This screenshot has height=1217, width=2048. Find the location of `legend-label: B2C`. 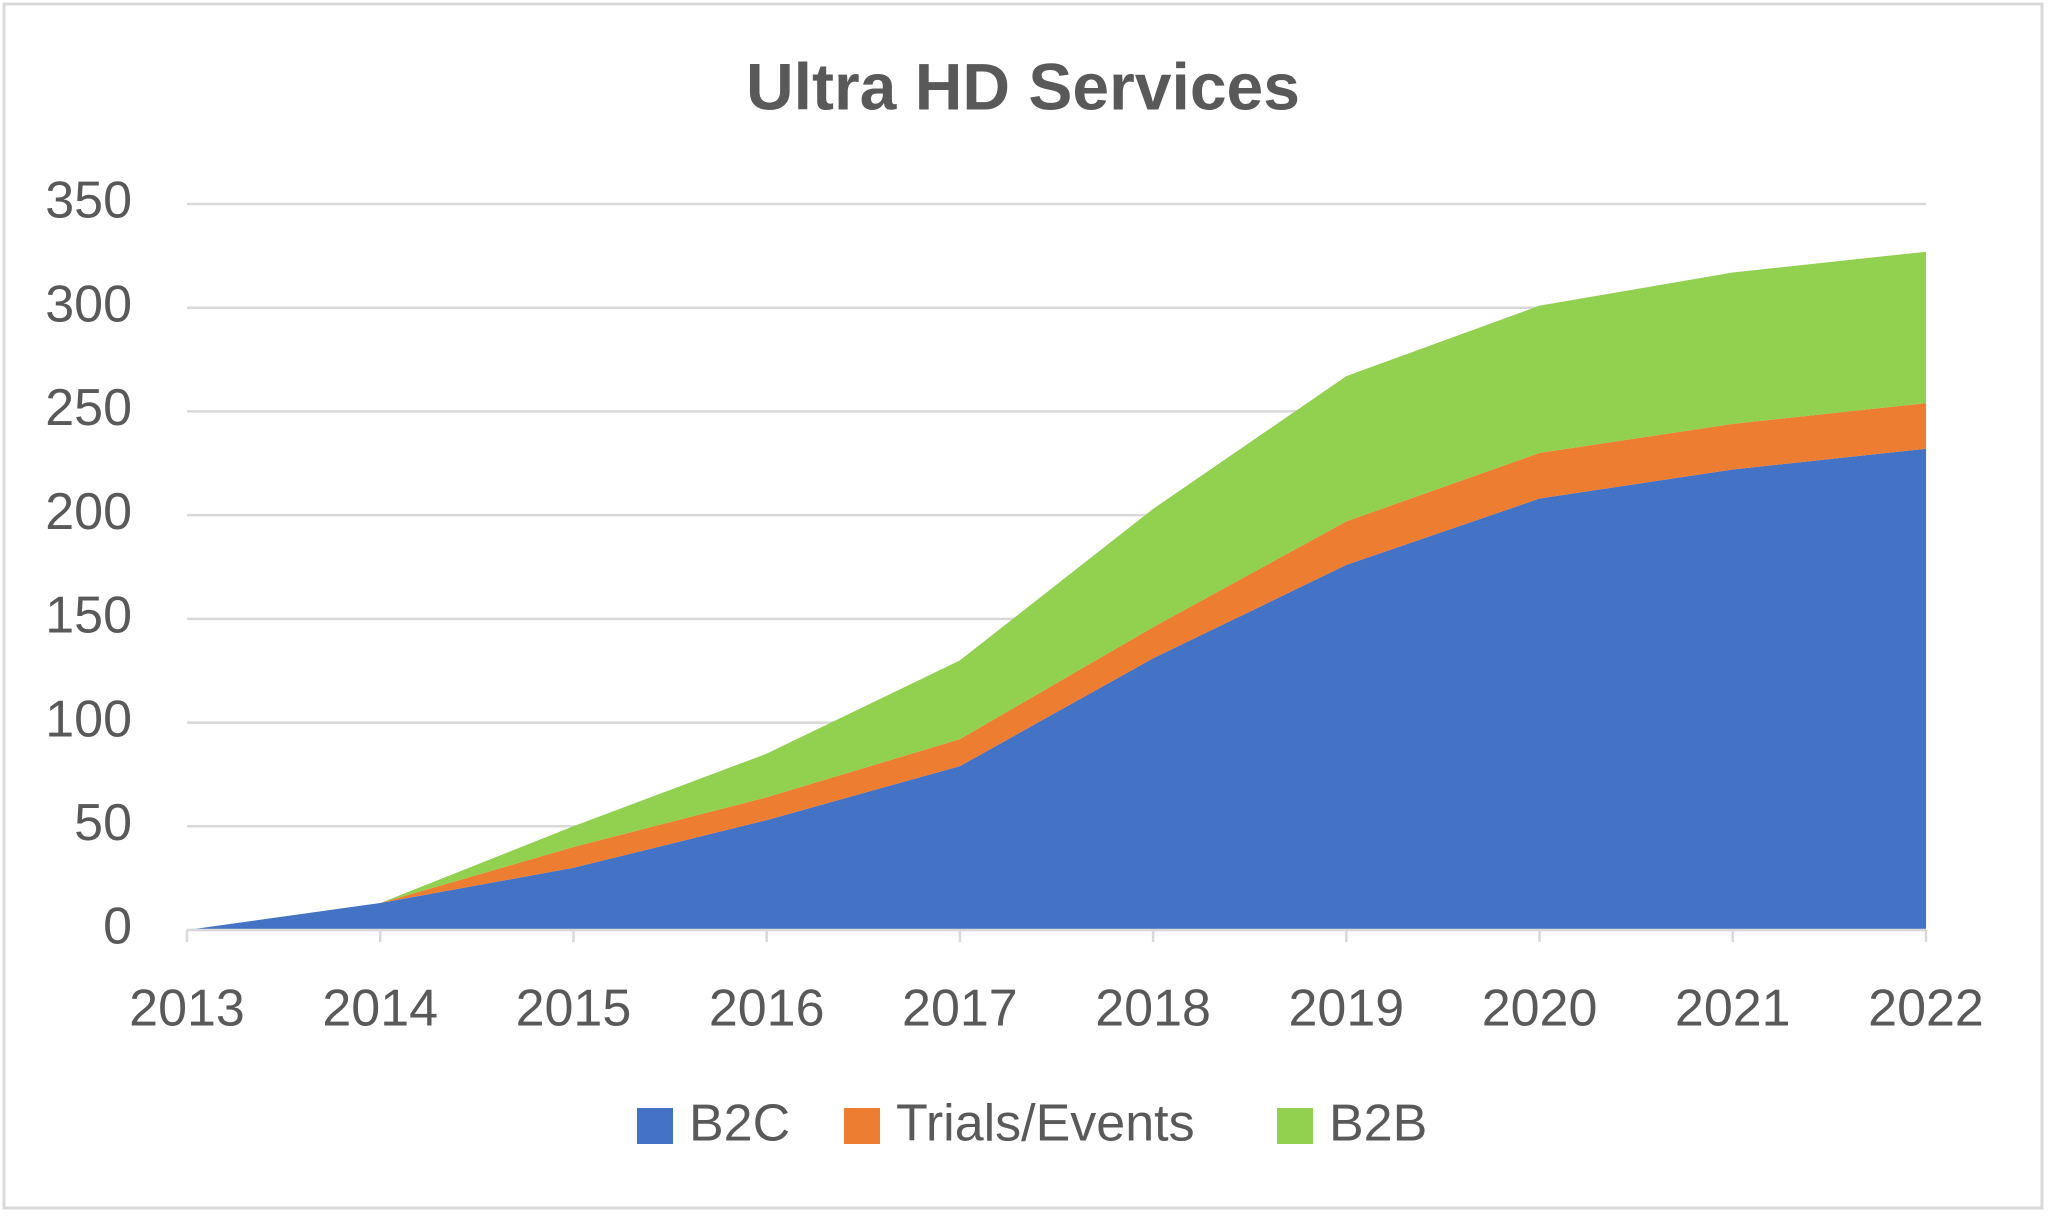

legend-label: B2C is located at coordinates (739, 1124).